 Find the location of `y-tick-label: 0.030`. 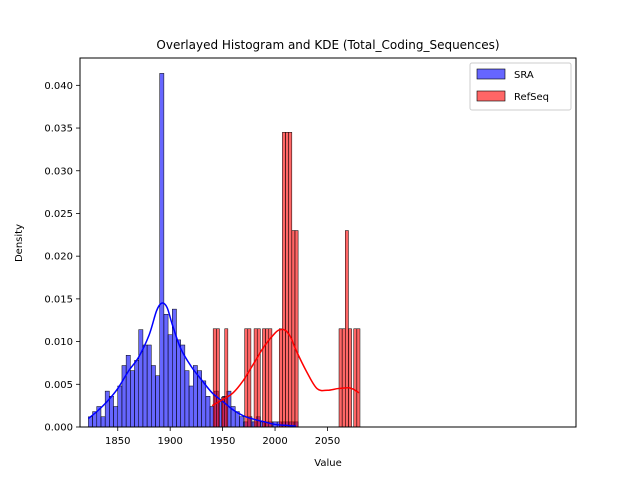

y-tick-label: 0.030 is located at coordinates (58, 171).